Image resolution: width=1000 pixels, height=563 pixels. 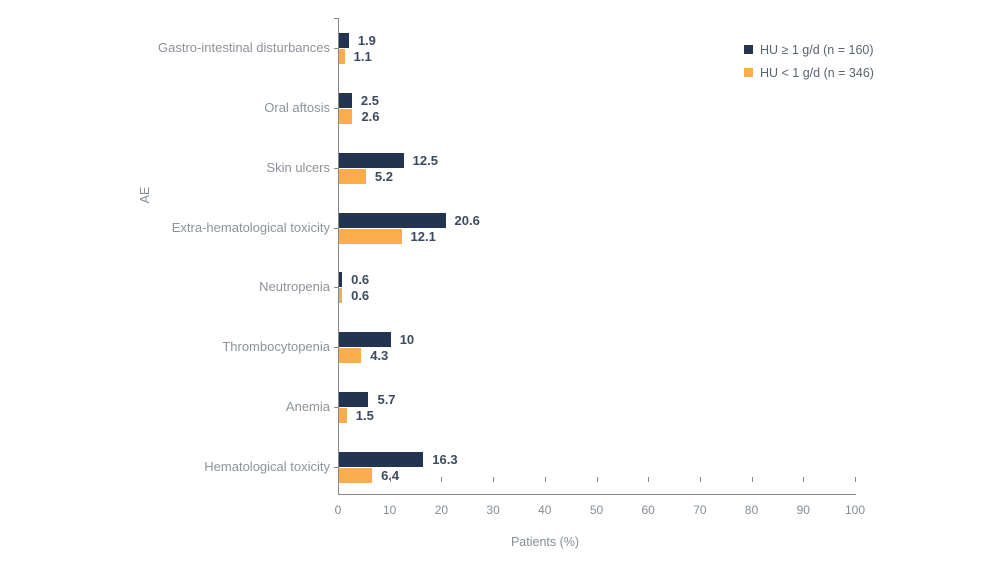 I want to click on x-axis-tick-label: 50, so click(x=596, y=510).